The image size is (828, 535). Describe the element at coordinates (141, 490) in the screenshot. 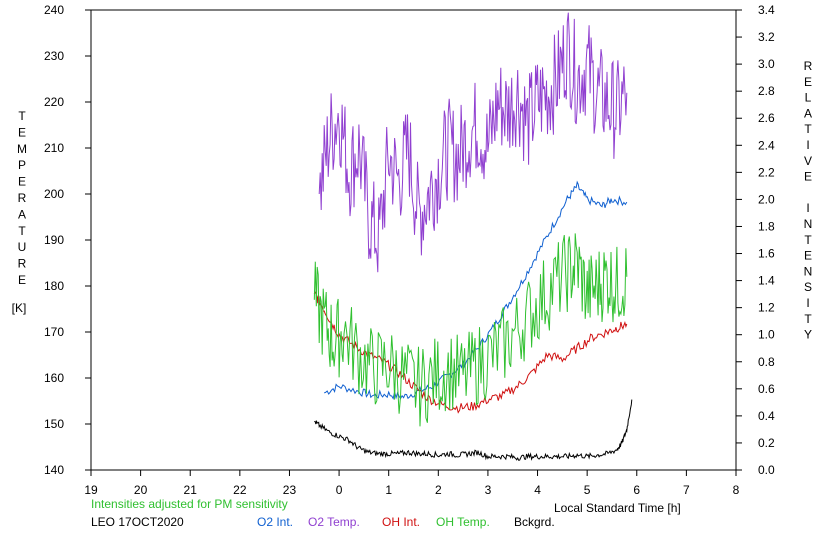

I see `x-tick-label: 20` at that location.